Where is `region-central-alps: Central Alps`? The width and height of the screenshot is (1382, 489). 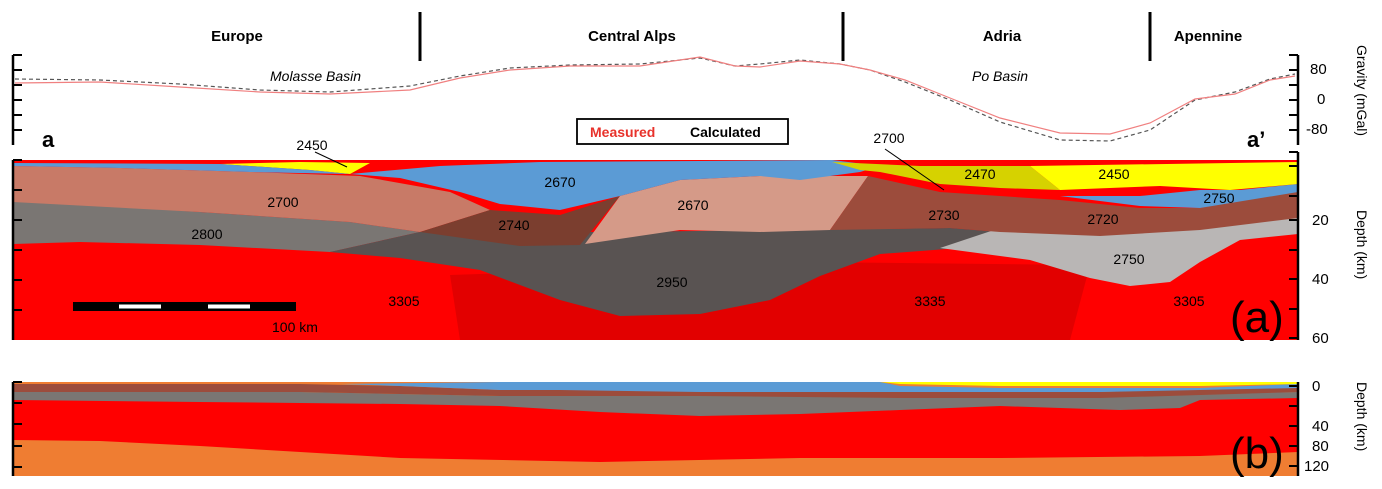
region-central-alps: Central Alps is located at coordinates (632, 36).